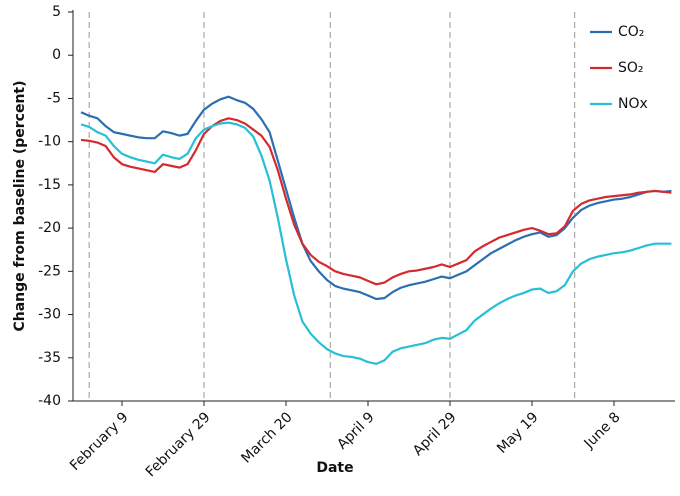  Describe the element at coordinates (266, 437) in the screenshot. I see `x-tick-label: March 20` at that location.